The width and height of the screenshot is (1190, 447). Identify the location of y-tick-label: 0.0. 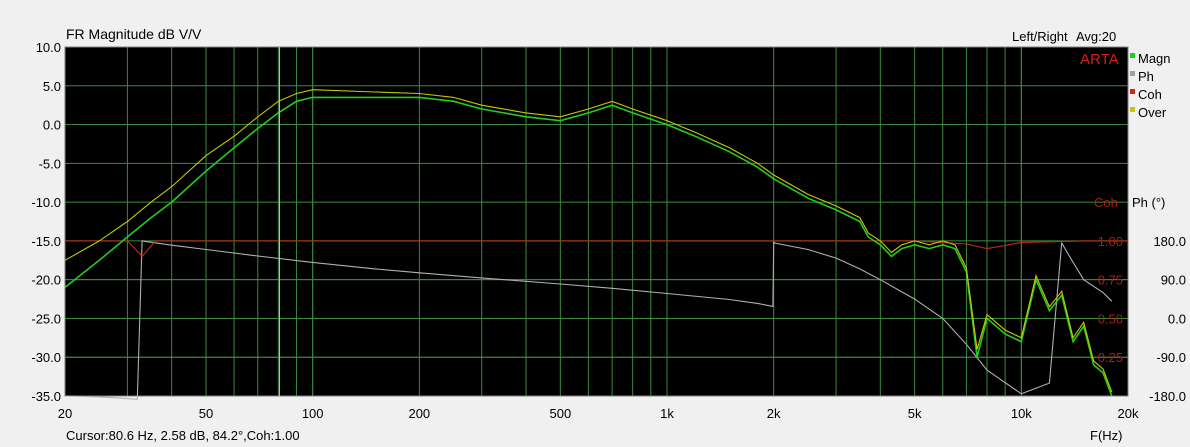
(52, 125).